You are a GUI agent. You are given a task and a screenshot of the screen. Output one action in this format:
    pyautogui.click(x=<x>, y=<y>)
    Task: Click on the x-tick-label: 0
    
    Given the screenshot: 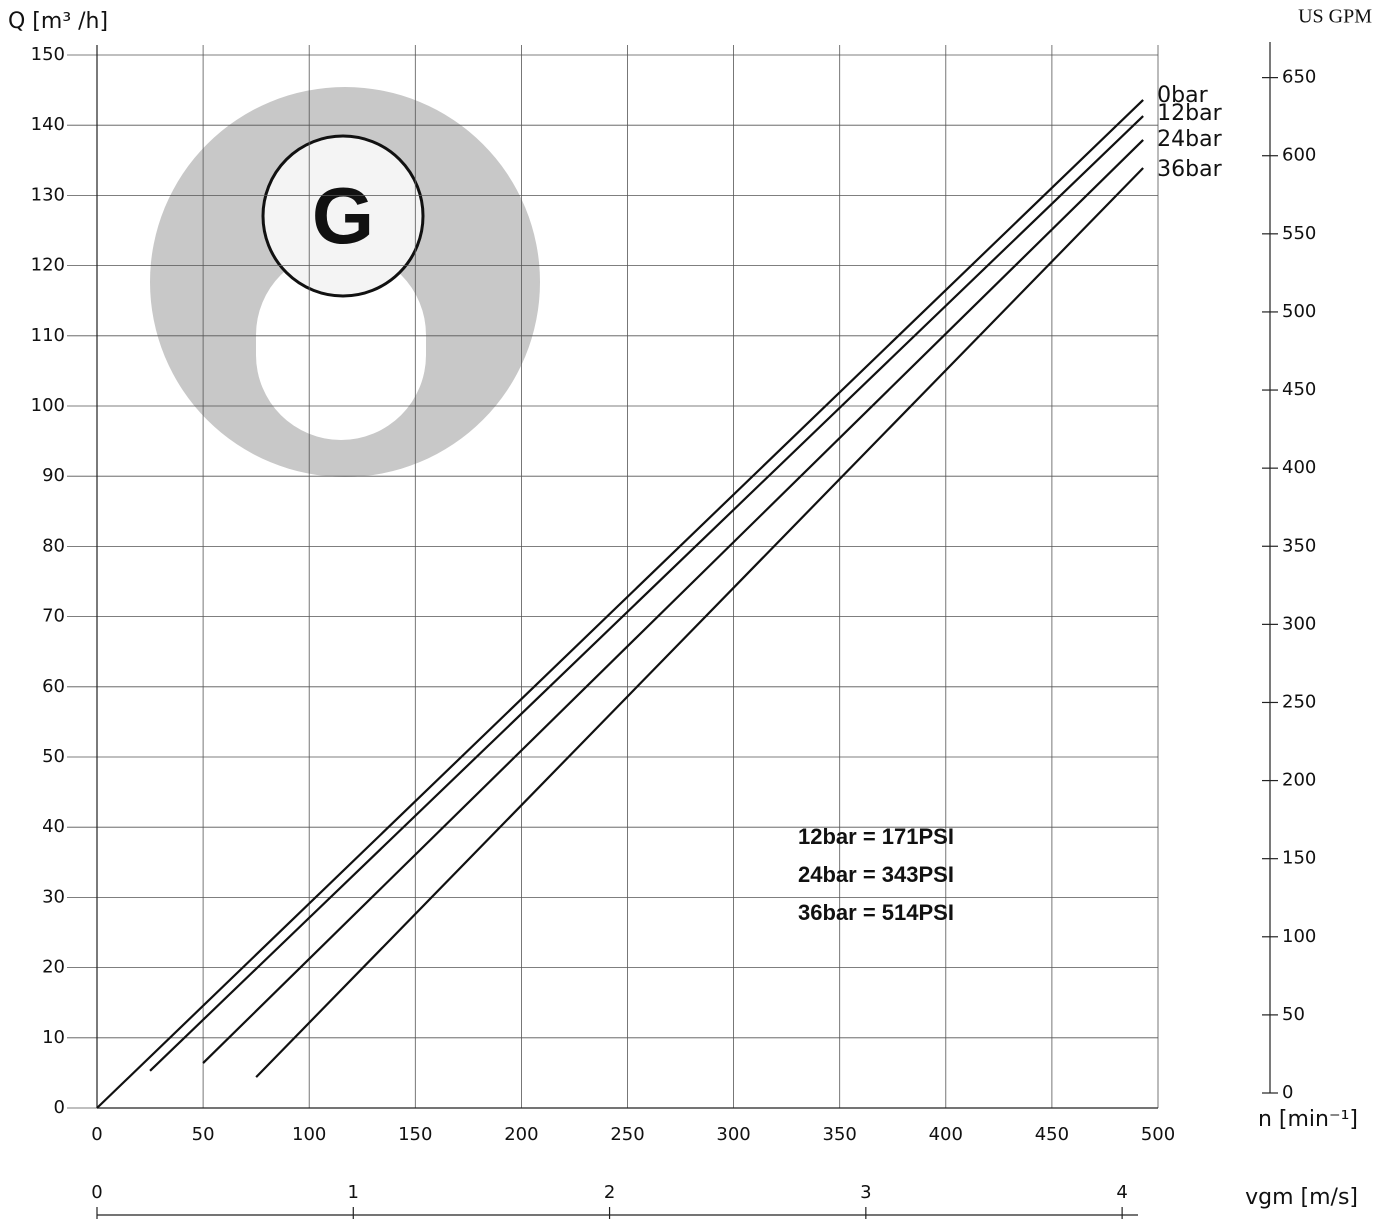 What is the action you would take?
    pyautogui.click(x=96, y=1134)
    